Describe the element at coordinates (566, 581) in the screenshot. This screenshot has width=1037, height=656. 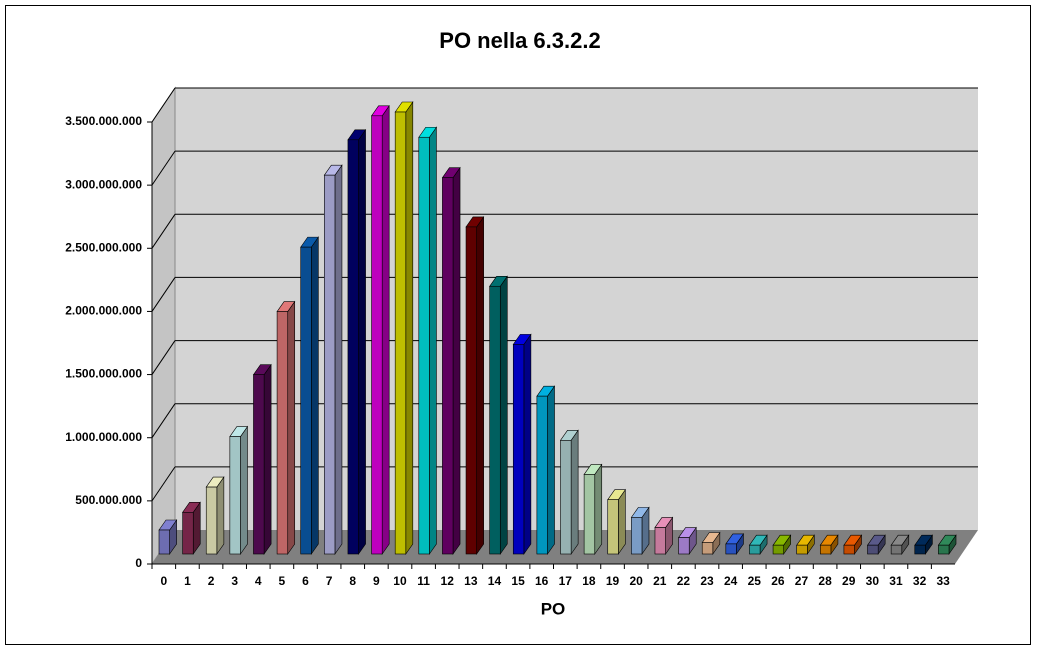
I see `x-tick-label: 17` at that location.